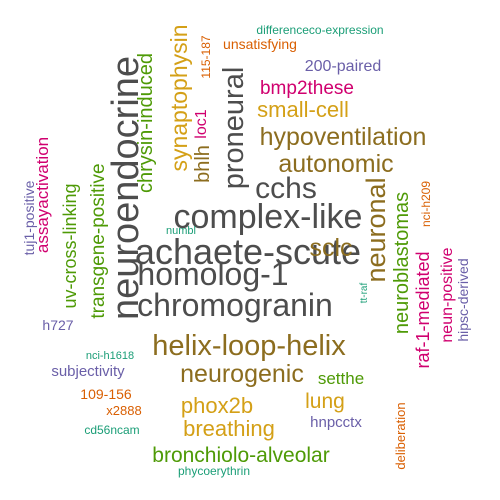 The height and width of the screenshot is (500, 500). I want to click on word-115-187: 115-187, so click(206, 56).